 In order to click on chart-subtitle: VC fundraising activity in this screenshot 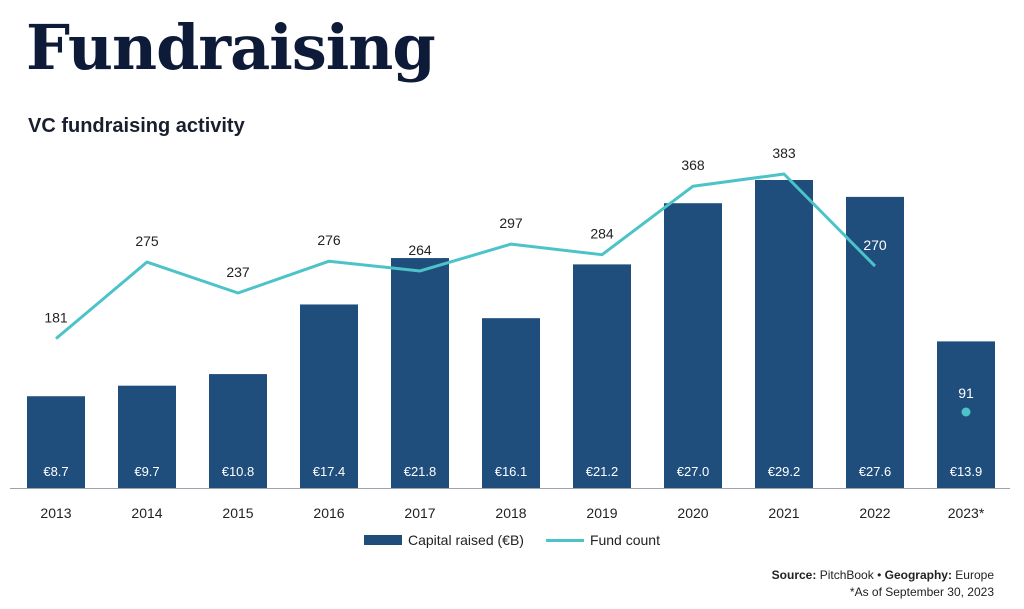, I will do `click(136, 126)`.